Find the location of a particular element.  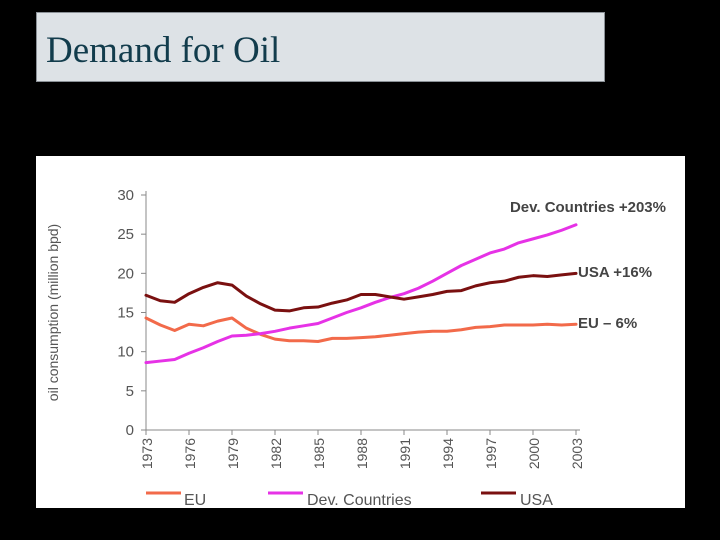

y-axis-label: oil consumption (million bpd) is located at coordinates (53, 312).